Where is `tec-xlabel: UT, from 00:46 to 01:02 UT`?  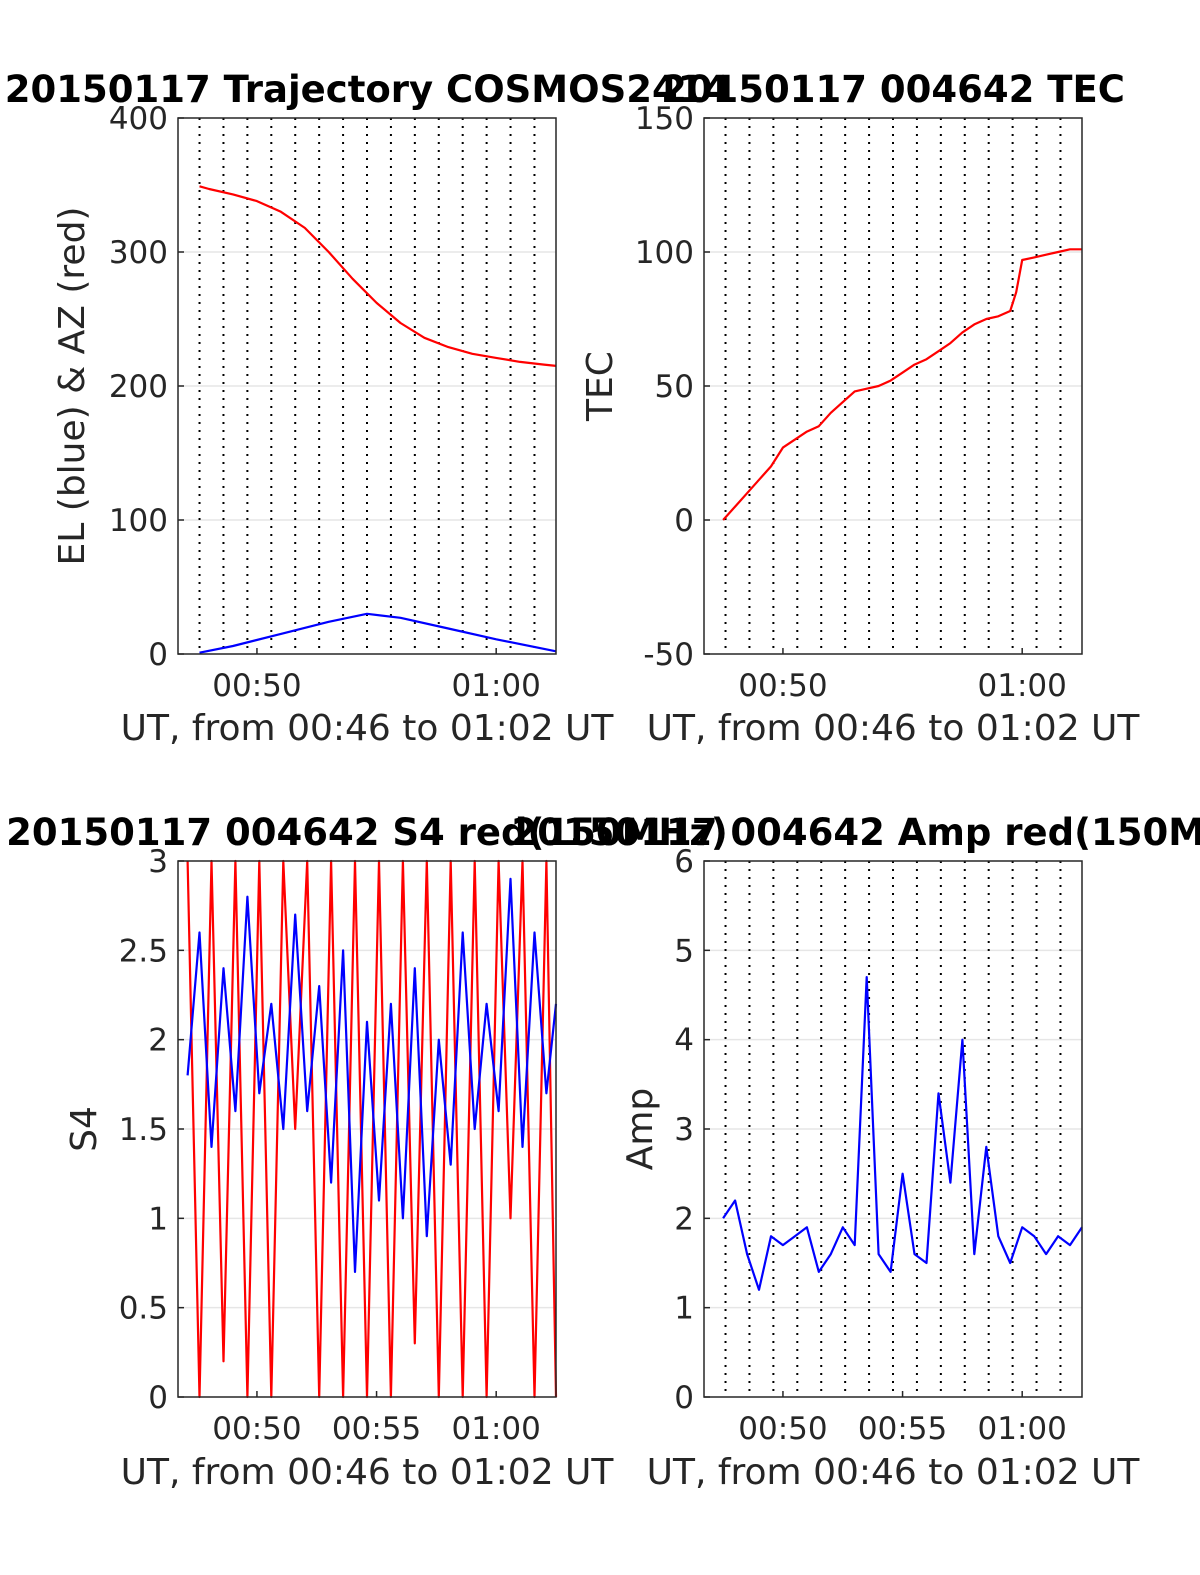 tec-xlabel: UT, from 00:46 to 01:02 UT is located at coordinates (894, 728).